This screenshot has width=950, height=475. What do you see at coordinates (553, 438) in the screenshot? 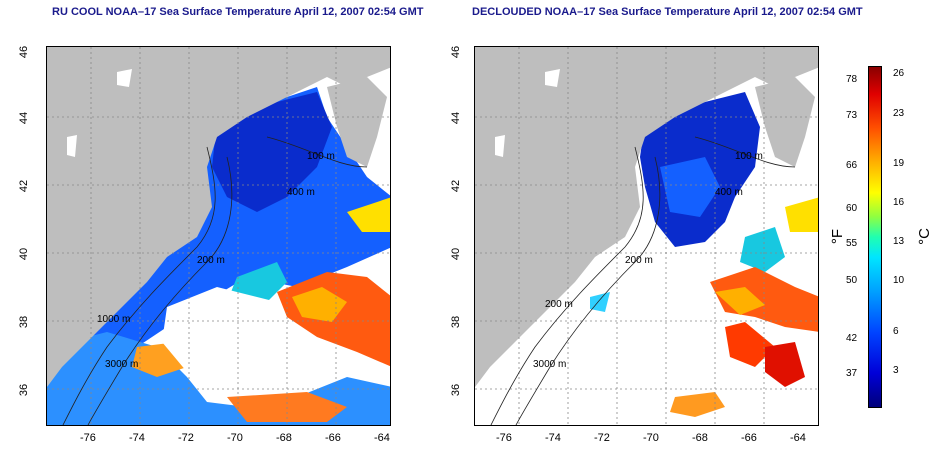
I see `right-x-tick: -74` at bounding box center [553, 438].